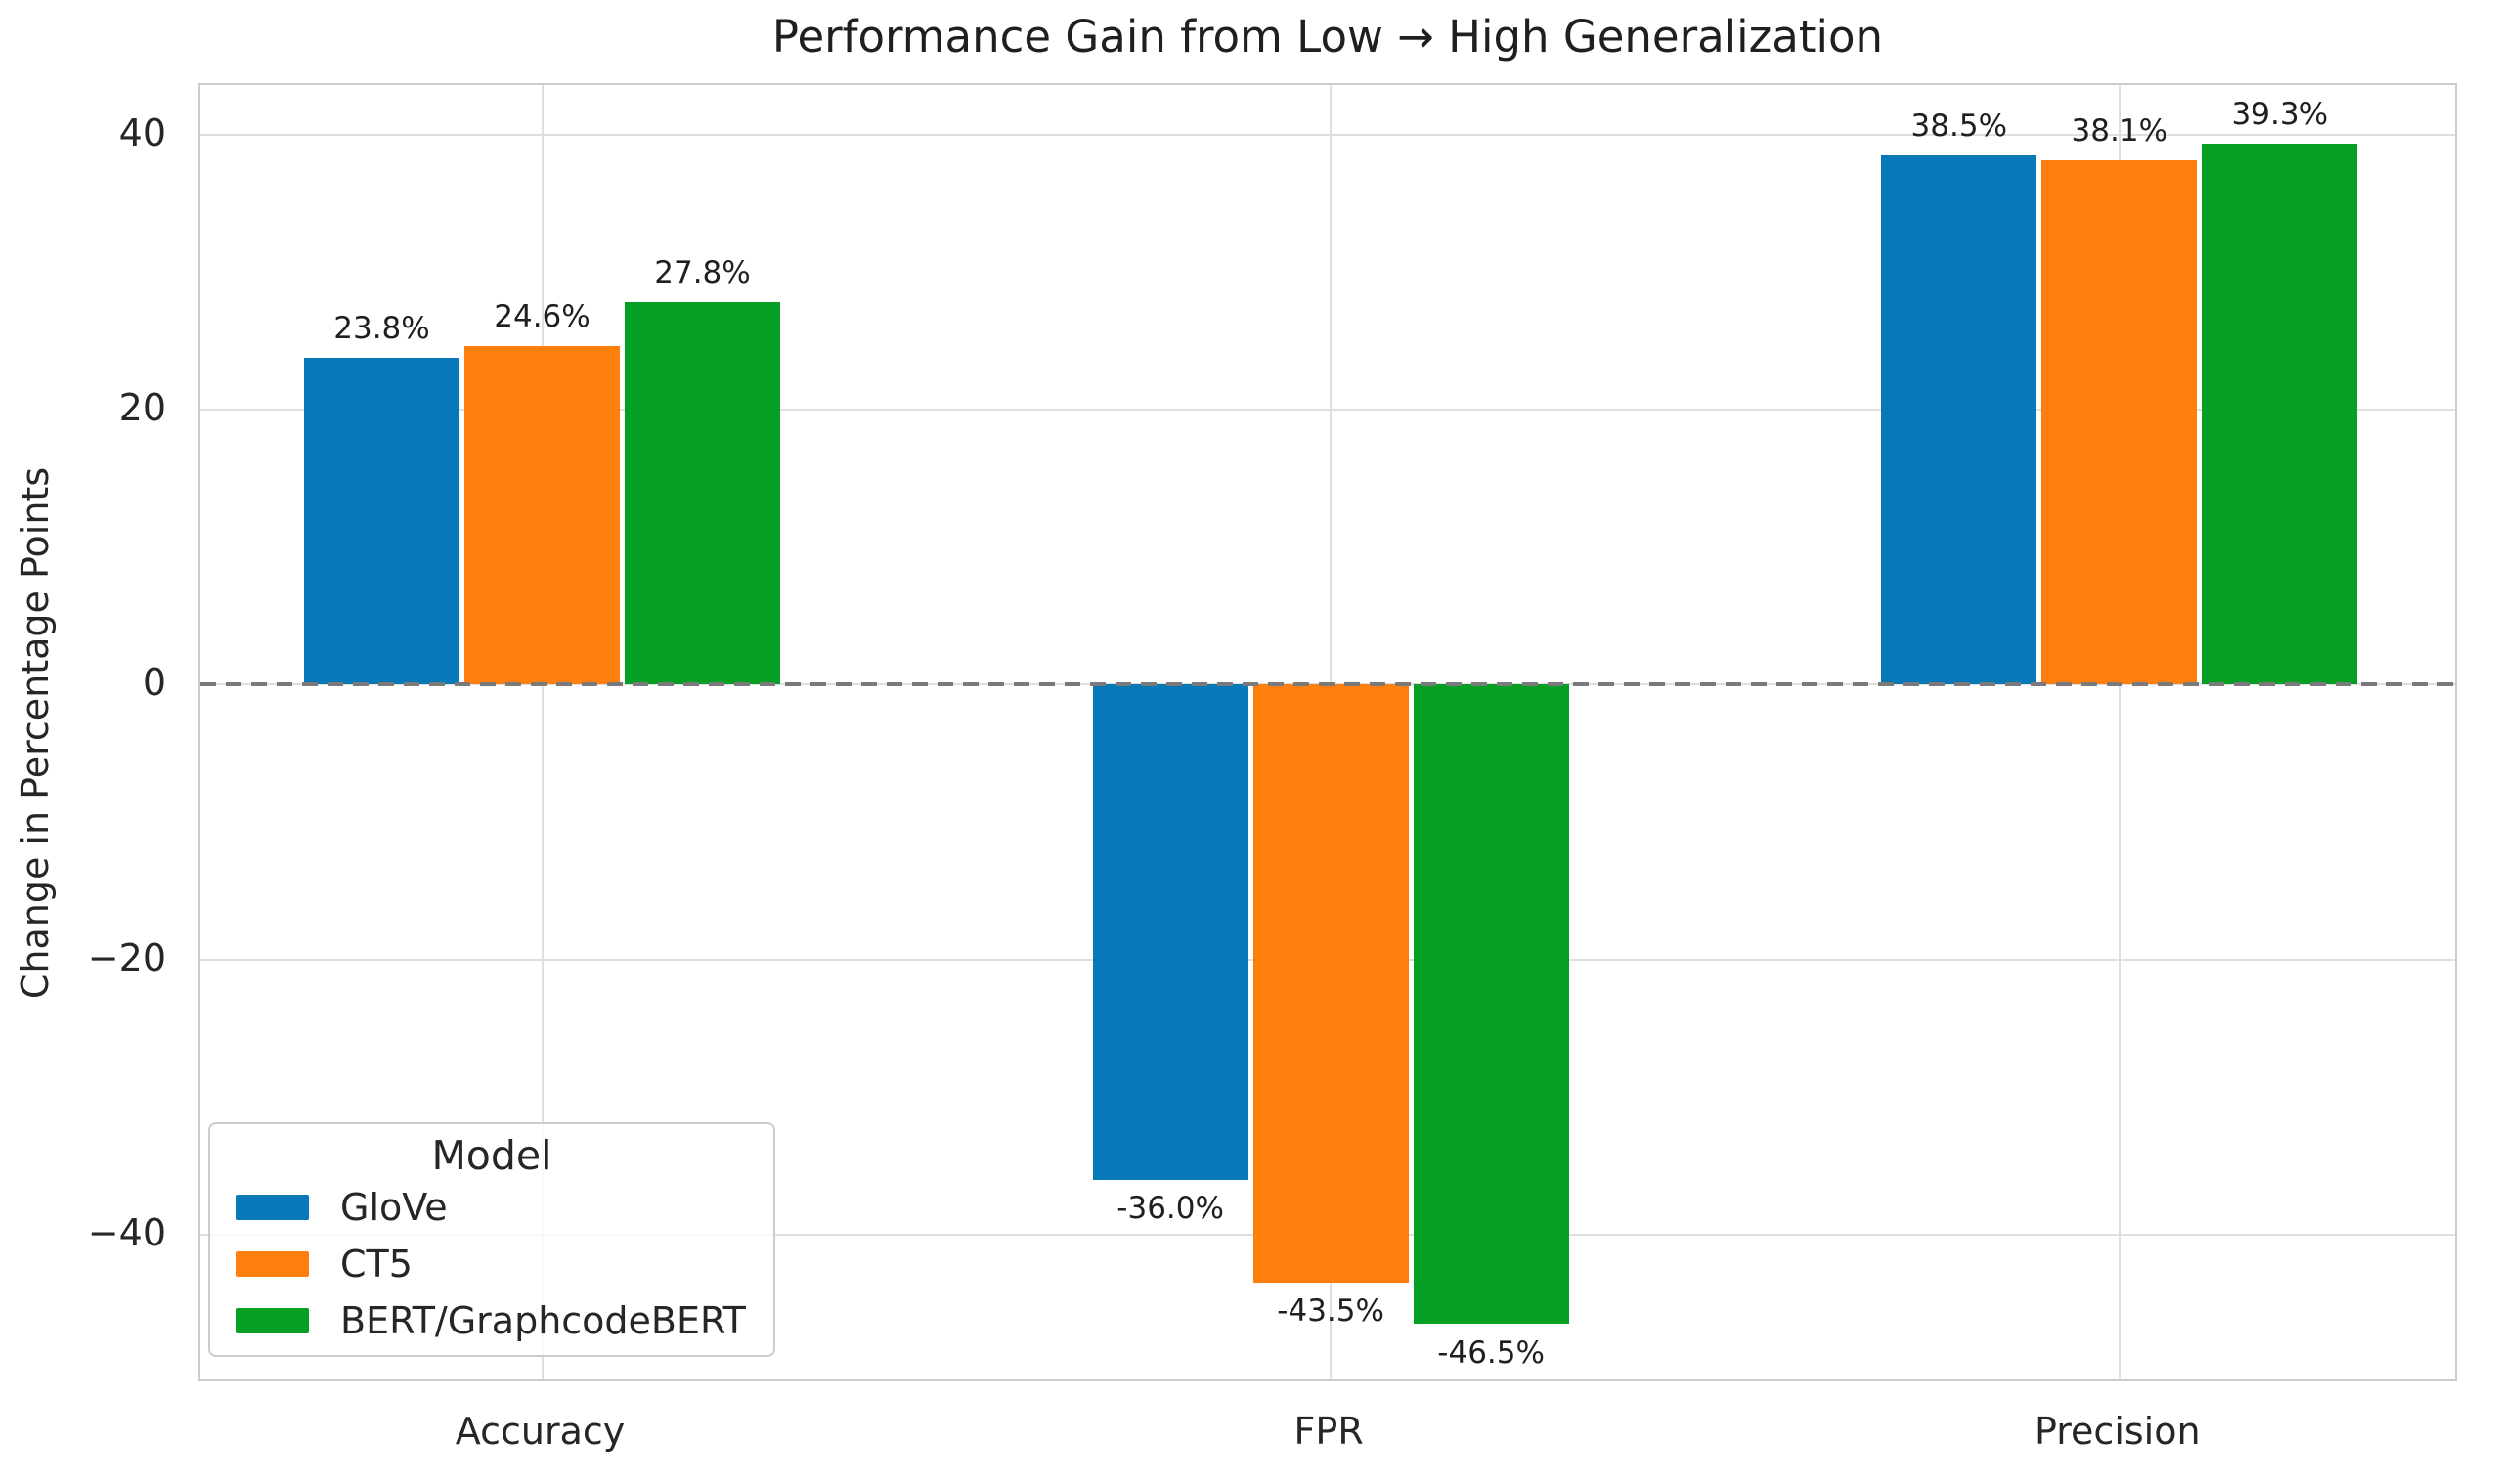 The width and height of the screenshot is (2494, 1484). What do you see at coordinates (703, 273) in the screenshot?
I see `bar-value-label: 27.8%` at bounding box center [703, 273].